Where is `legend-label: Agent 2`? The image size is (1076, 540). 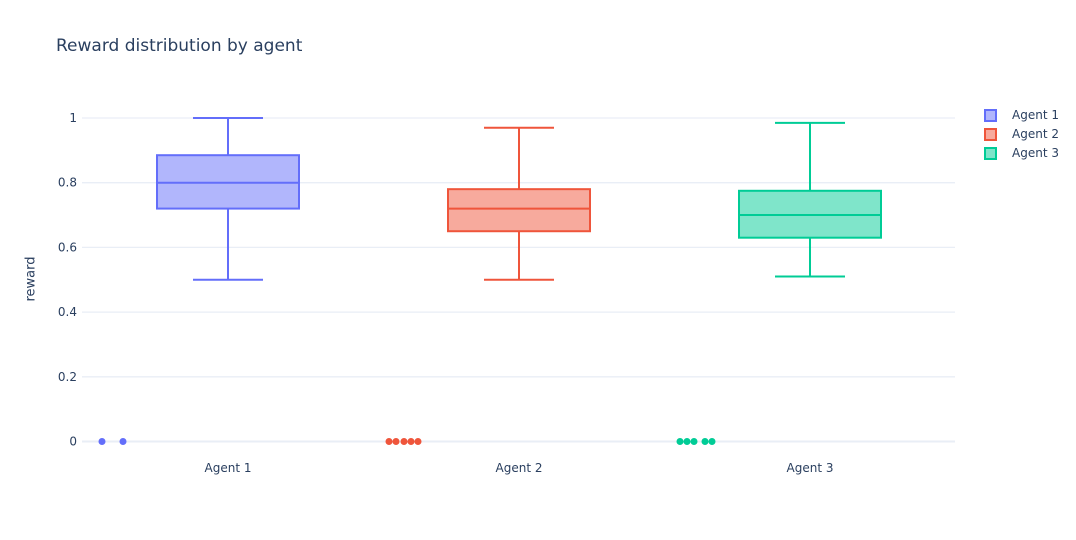 legend-label: Agent 2 is located at coordinates (1035, 134).